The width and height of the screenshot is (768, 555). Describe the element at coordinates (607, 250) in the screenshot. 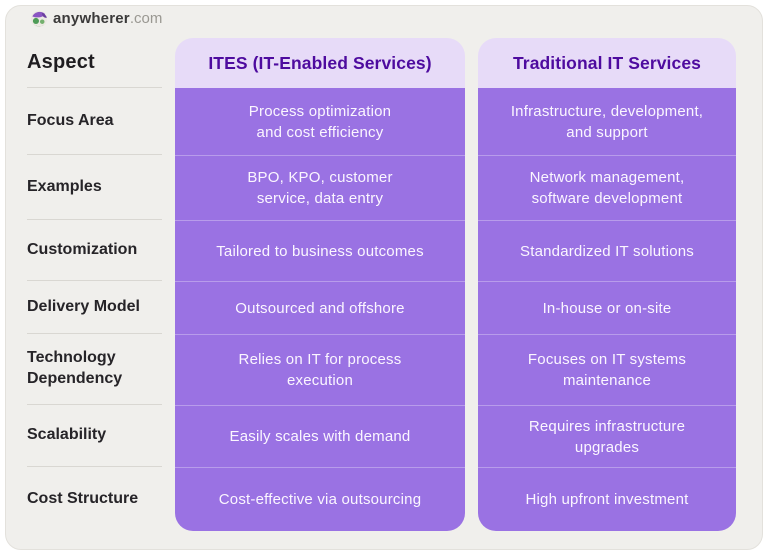

I see `traditional-cell: Standardized IT solutions` at that location.